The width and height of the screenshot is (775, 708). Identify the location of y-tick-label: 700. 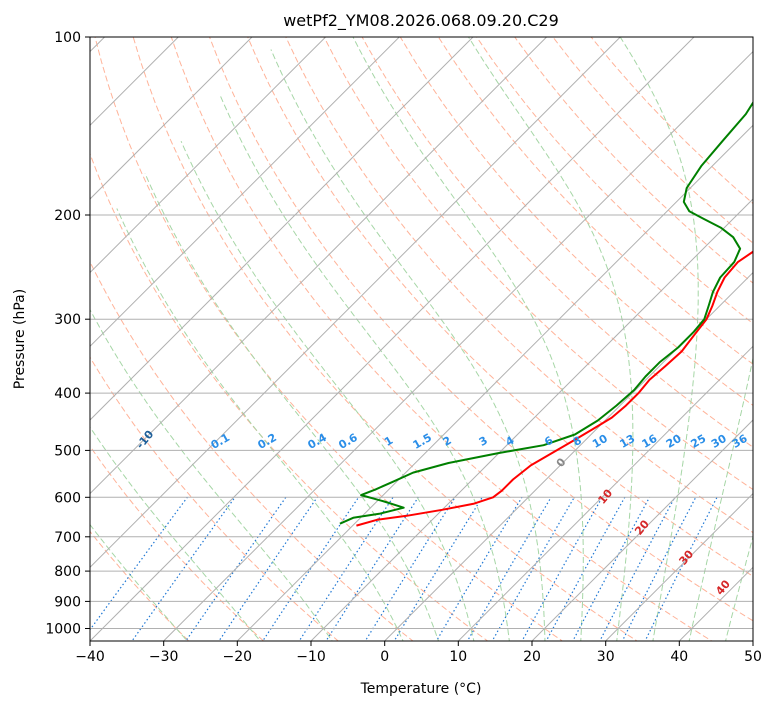
(67, 538).